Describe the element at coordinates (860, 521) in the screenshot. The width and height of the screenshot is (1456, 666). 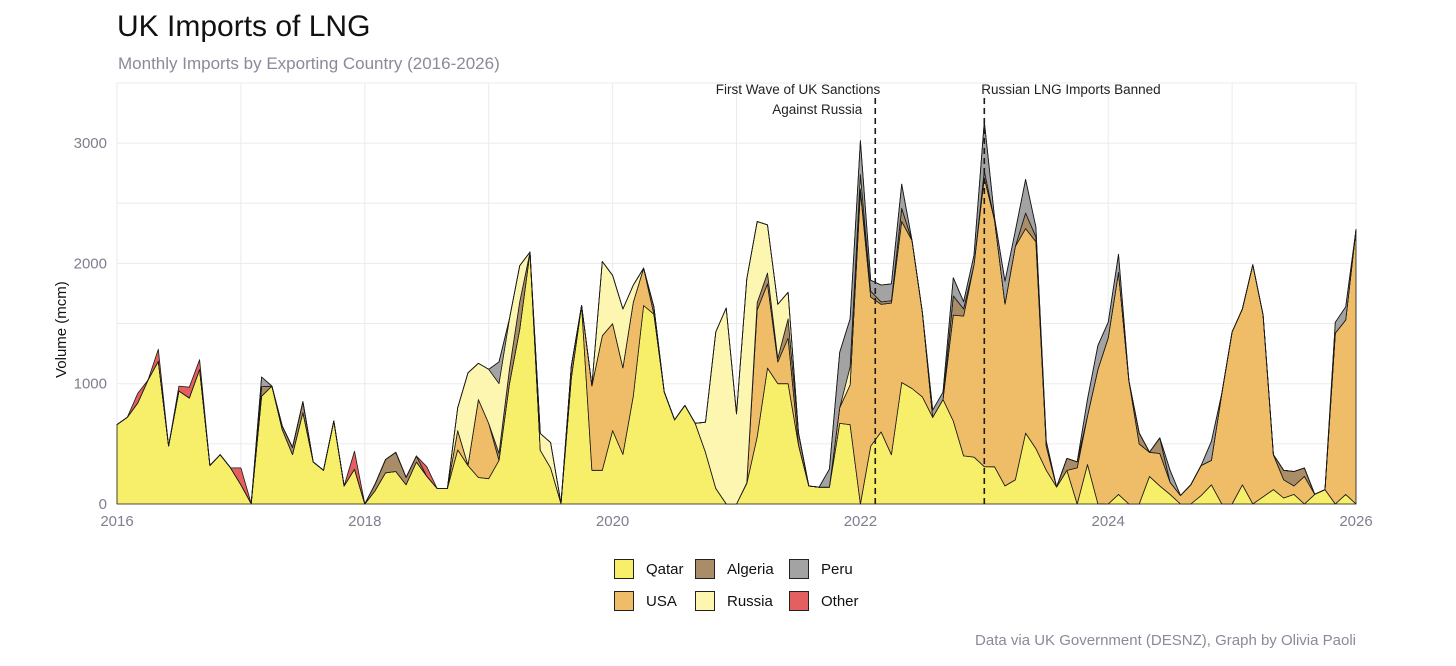
I see `x-tick-label-2022: 2022` at that location.